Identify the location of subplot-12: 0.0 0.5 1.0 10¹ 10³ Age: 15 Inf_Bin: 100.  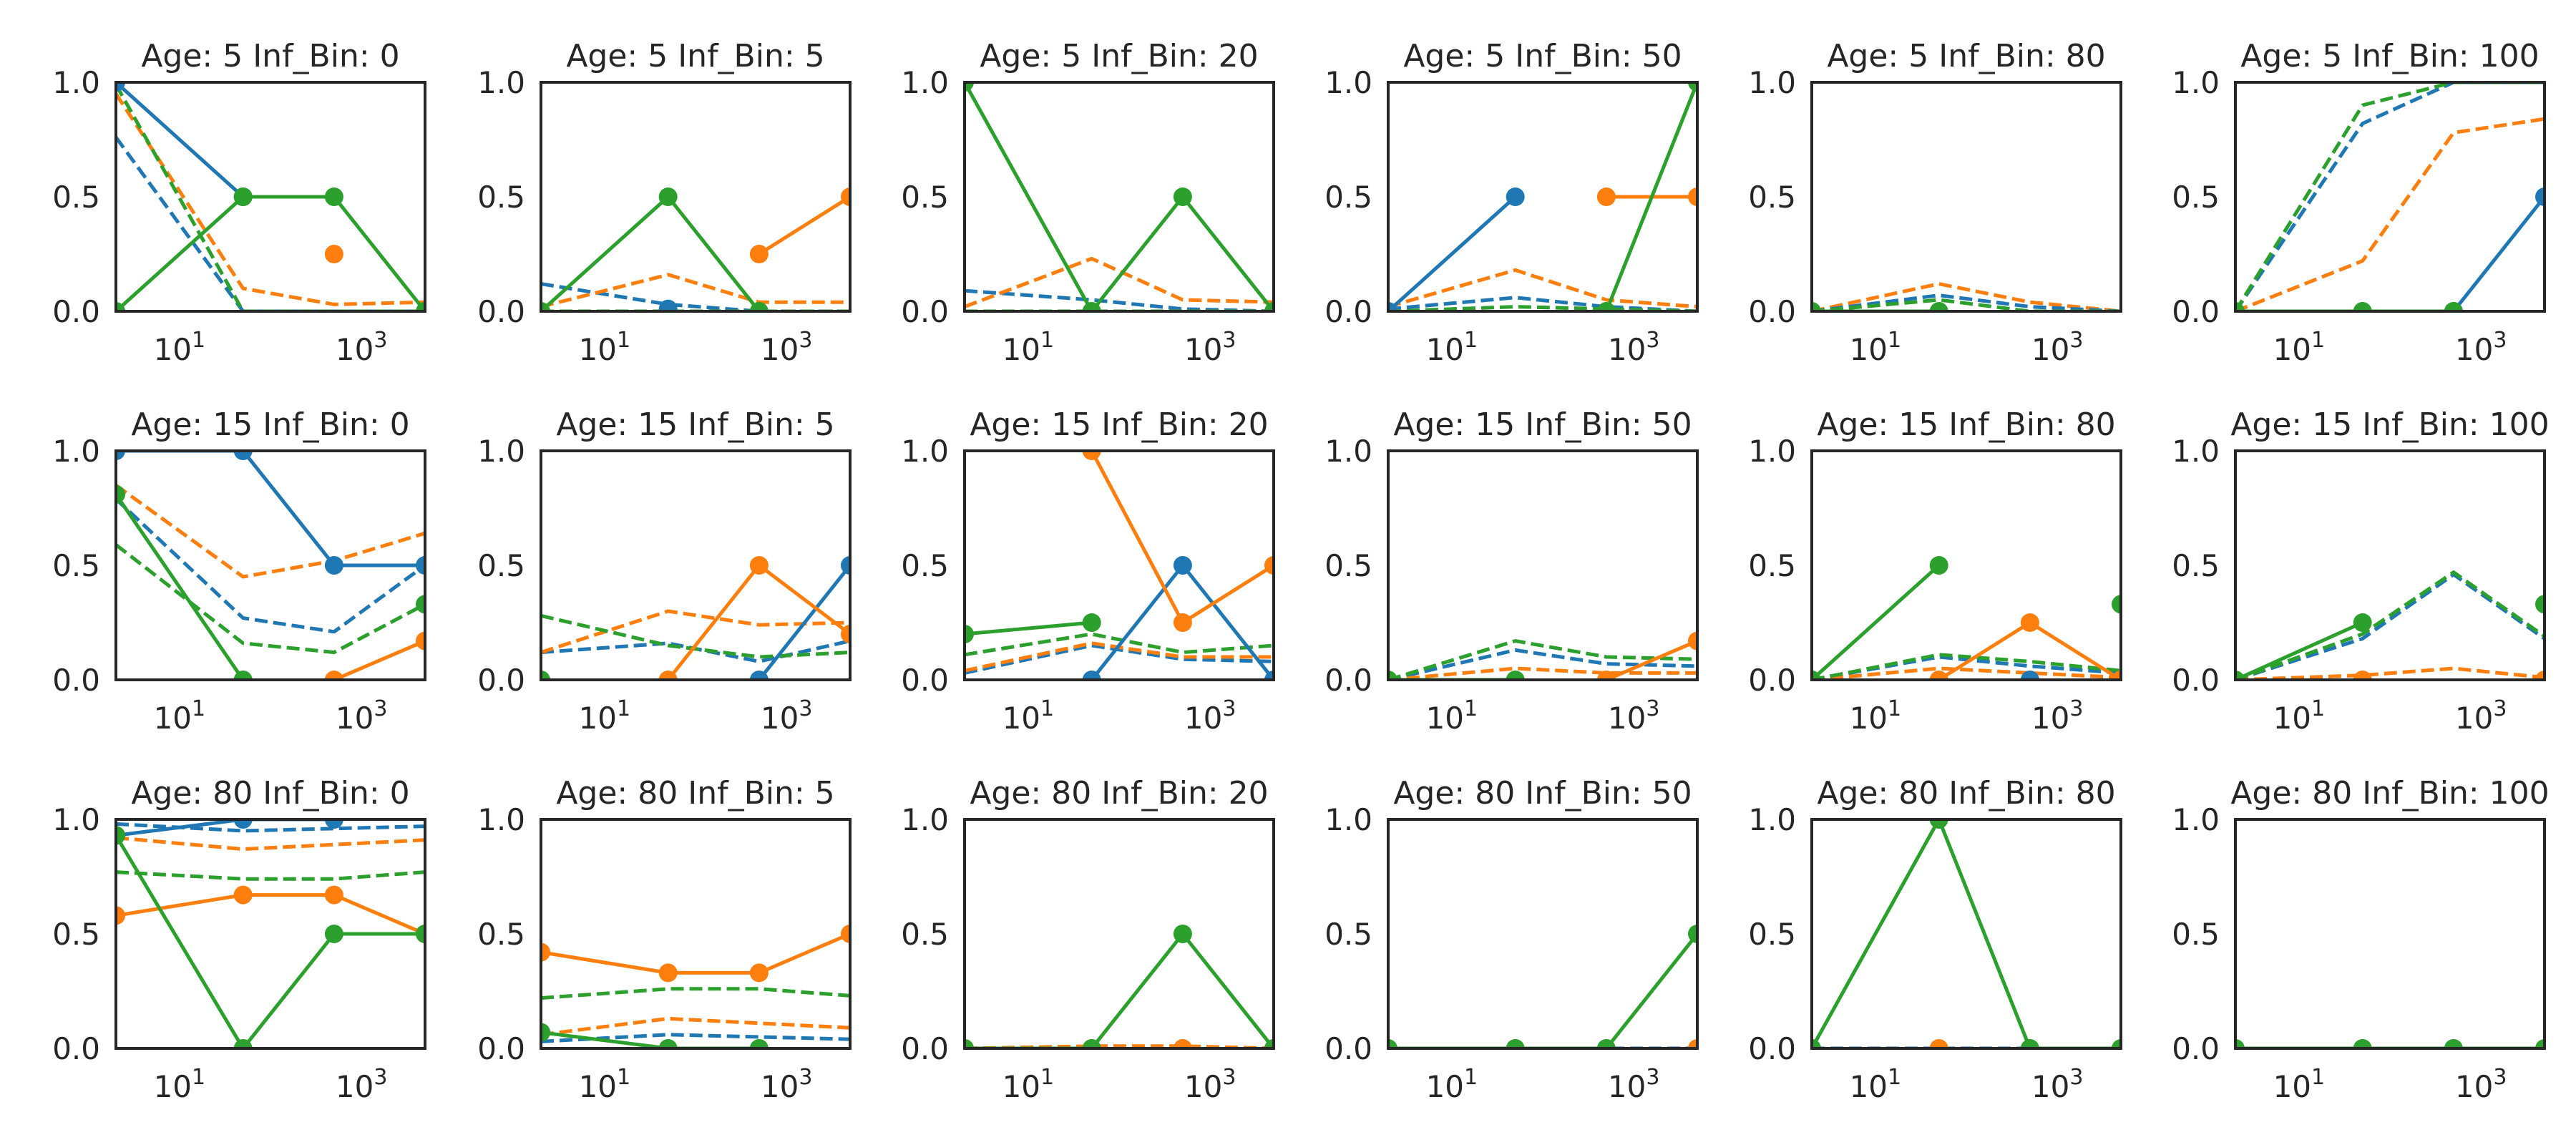
(2360, 571).